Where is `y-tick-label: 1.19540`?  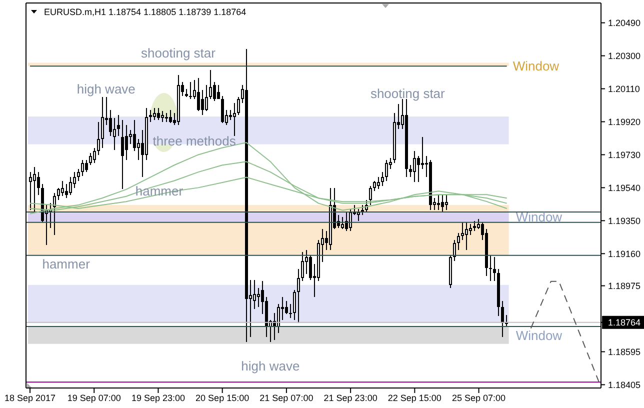 y-tick-label: 1.19540 is located at coordinates (624, 187).